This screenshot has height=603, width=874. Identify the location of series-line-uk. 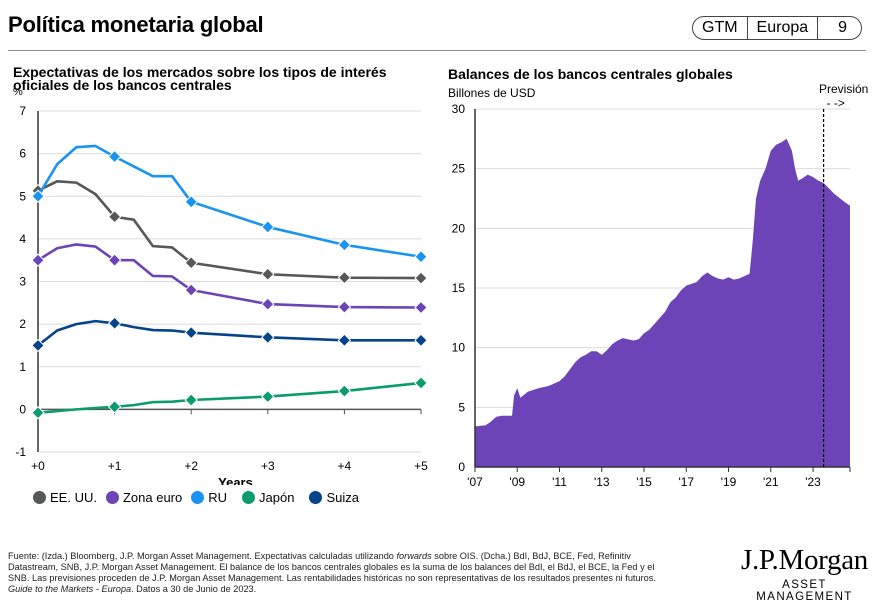
(229, 201).